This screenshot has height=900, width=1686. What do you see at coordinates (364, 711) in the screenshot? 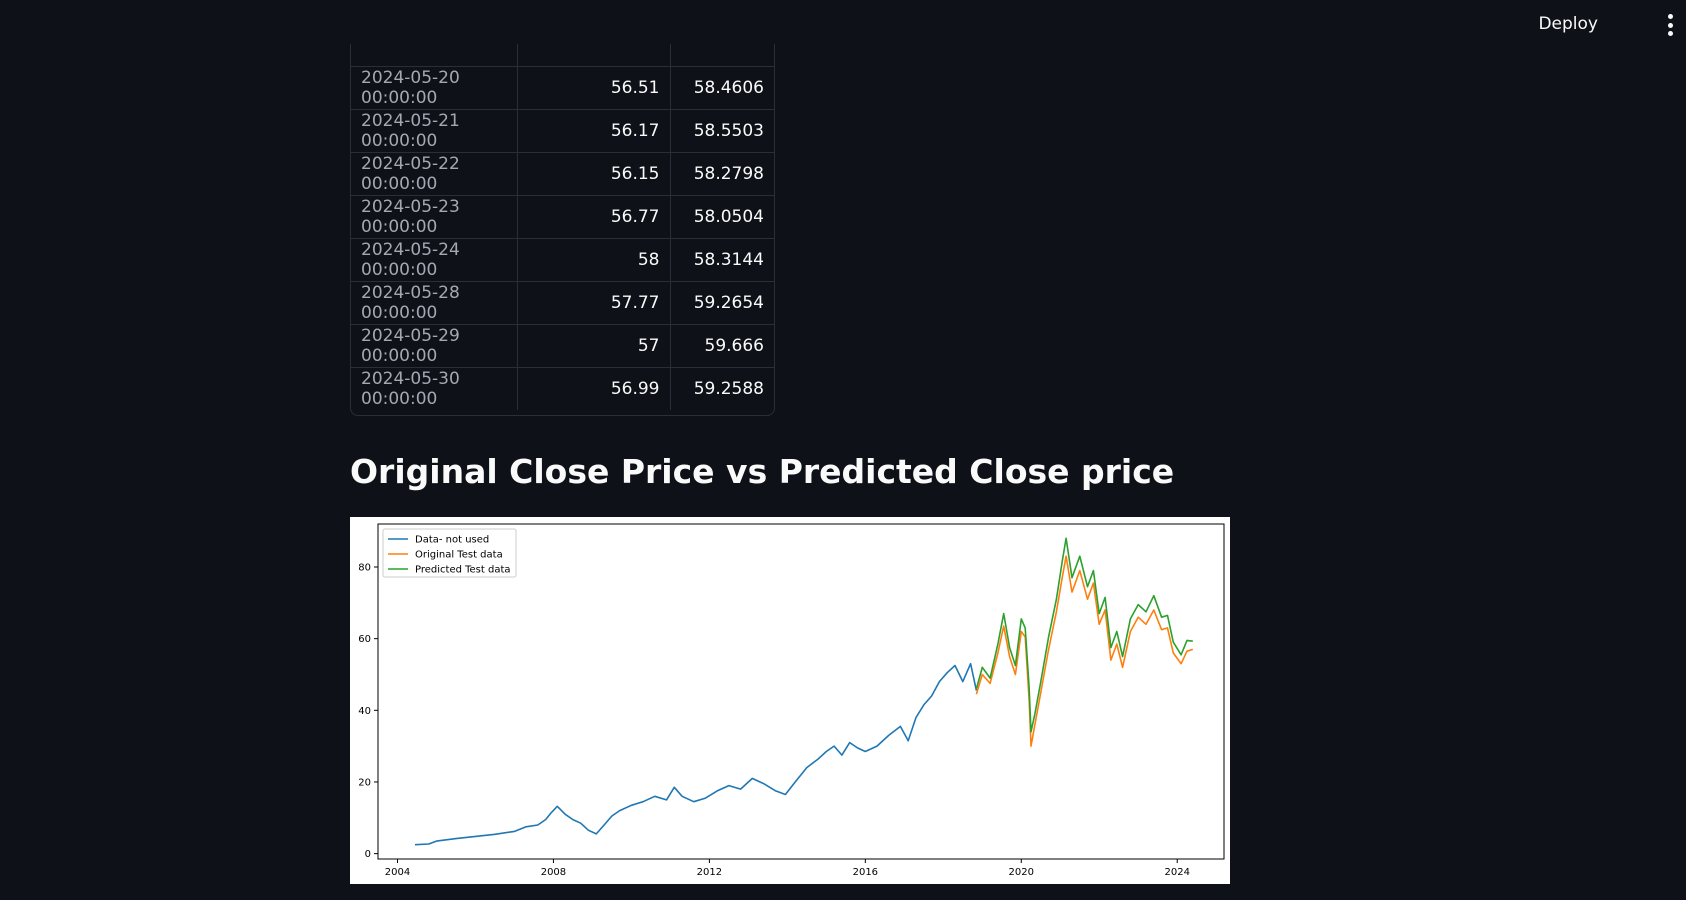
I see `y-tick-label: 40` at bounding box center [364, 711].